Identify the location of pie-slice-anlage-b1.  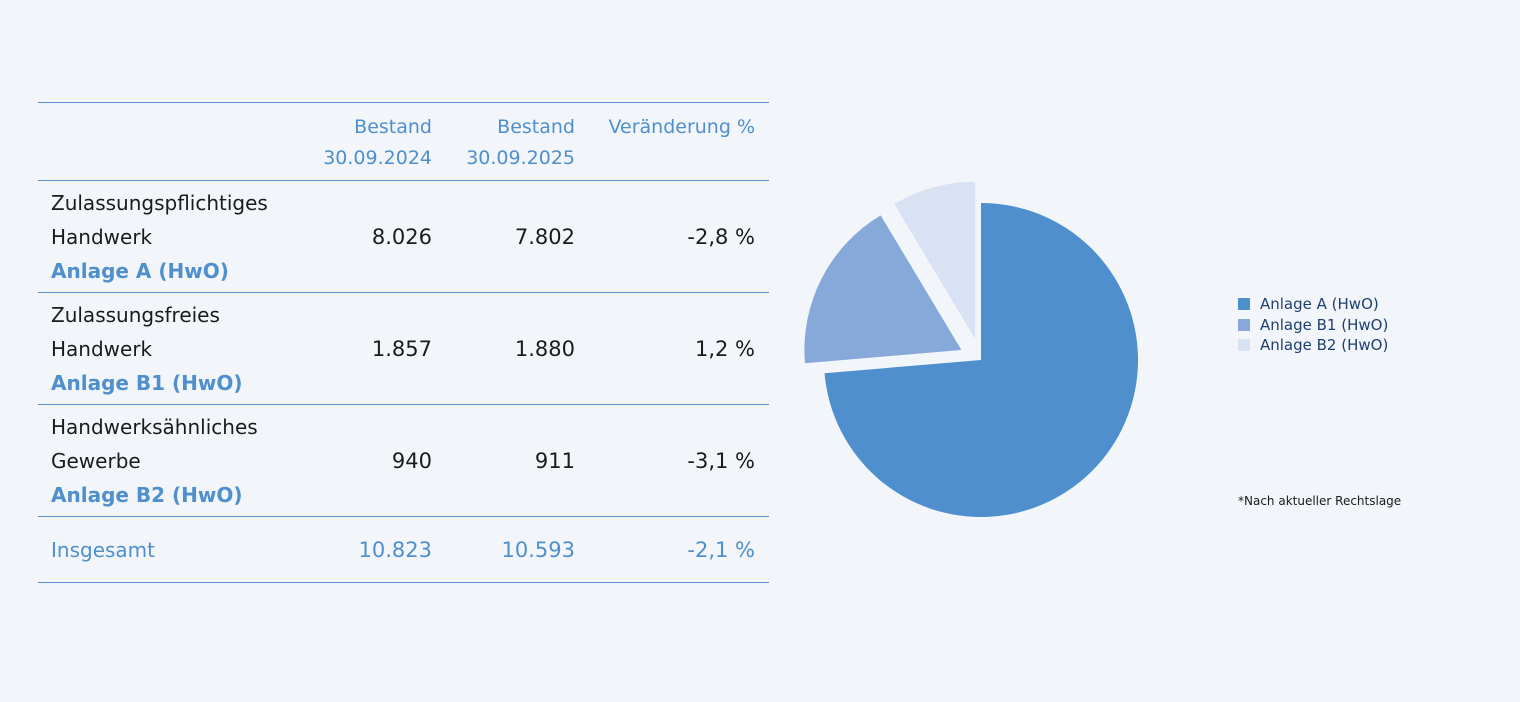
(883, 289).